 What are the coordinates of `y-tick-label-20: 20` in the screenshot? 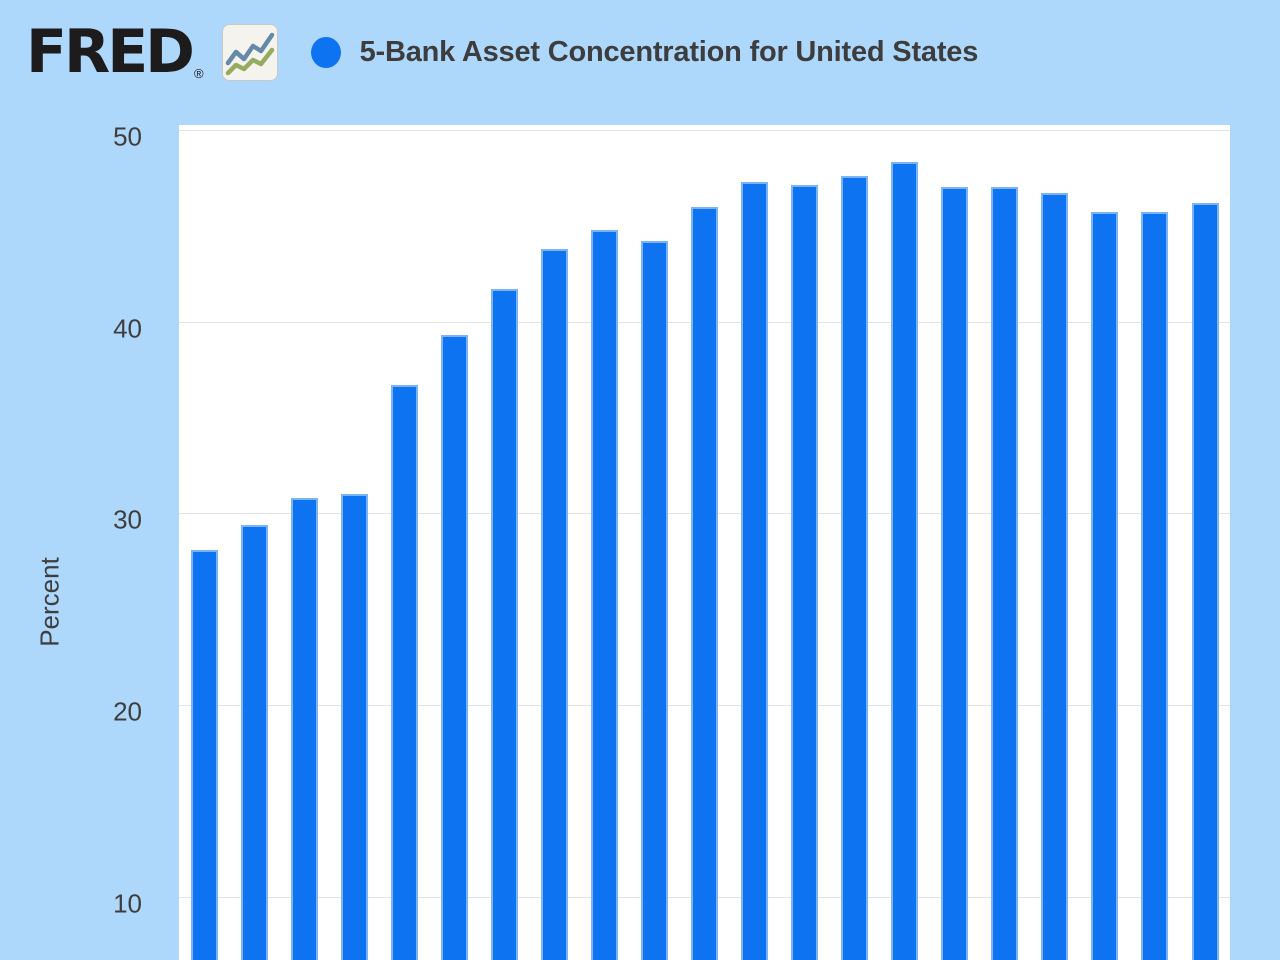 It's located at (127, 711).